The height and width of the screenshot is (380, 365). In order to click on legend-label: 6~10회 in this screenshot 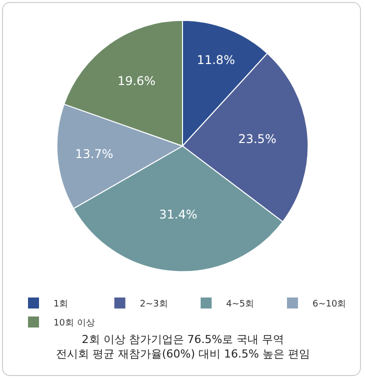, I will do `click(329, 305)`.